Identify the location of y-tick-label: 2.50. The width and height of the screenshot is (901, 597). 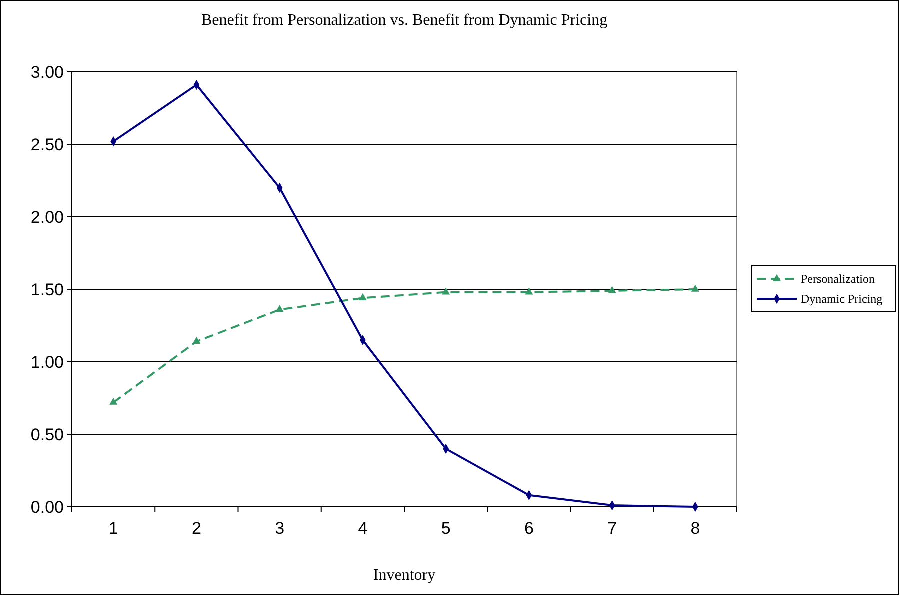
(47, 144).